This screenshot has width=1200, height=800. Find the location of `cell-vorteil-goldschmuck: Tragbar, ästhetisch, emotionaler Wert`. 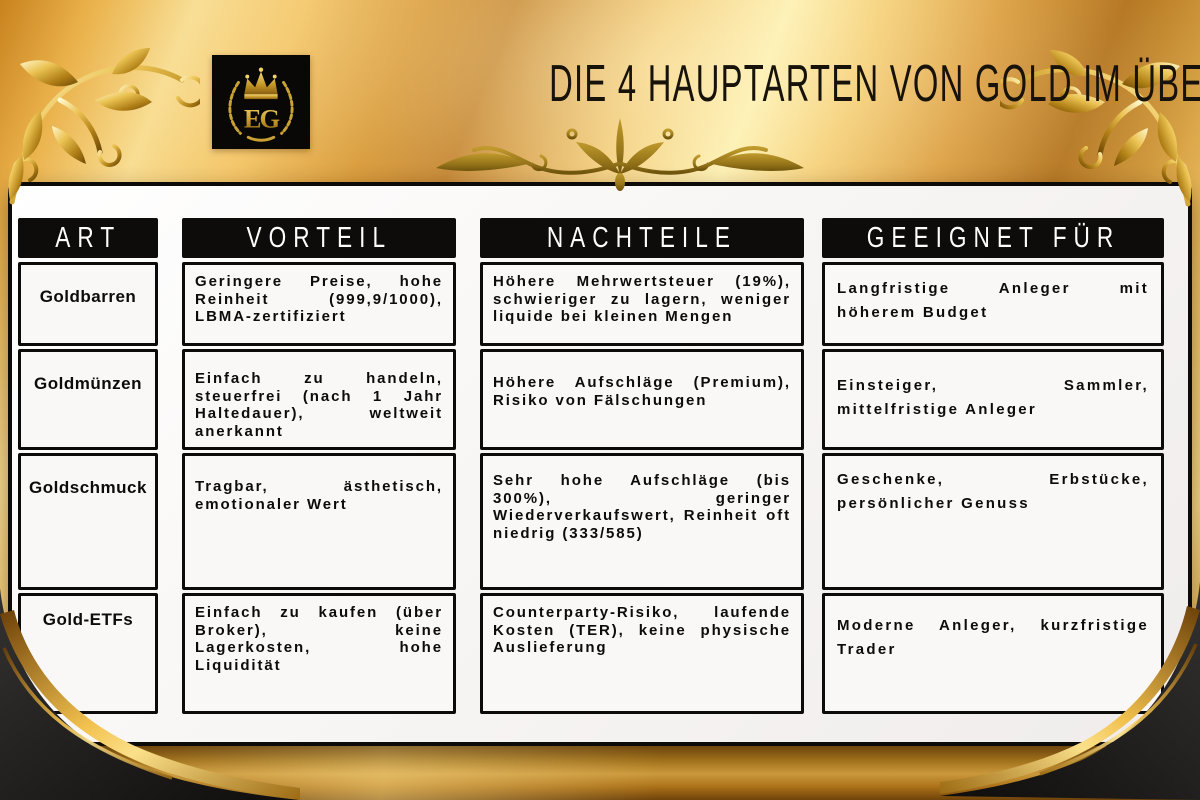

cell-vorteil-goldschmuck: Tragbar, ästhetisch, emotionaler Wert is located at coordinates (319, 521).